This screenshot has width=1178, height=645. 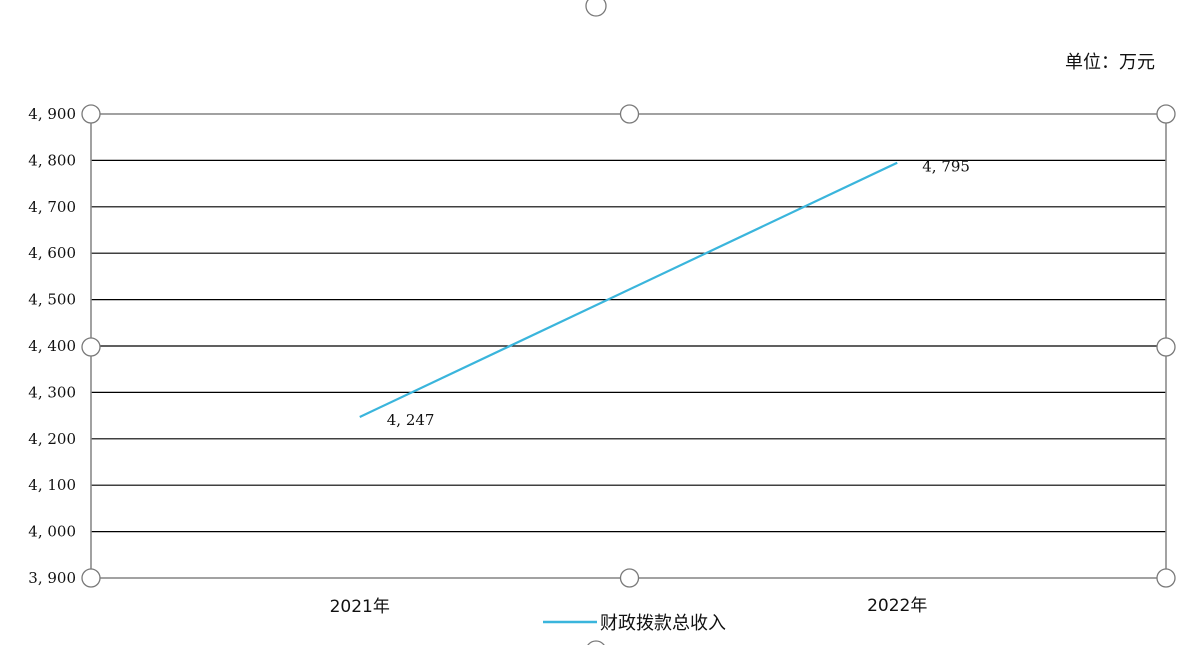 What do you see at coordinates (52, 114) in the screenshot?
I see `y-tick-label: 4, 900` at bounding box center [52, 114].